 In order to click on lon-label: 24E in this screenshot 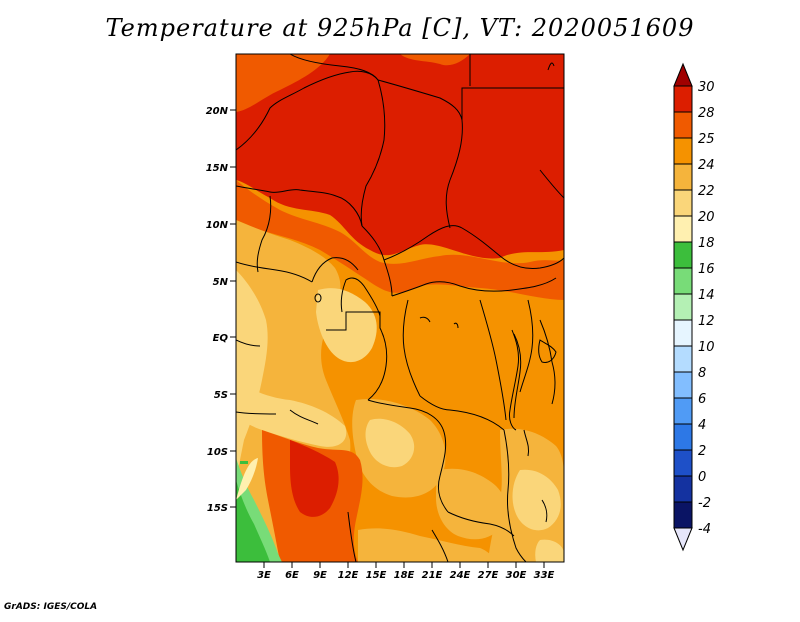, I will do `click(460, 575)`.